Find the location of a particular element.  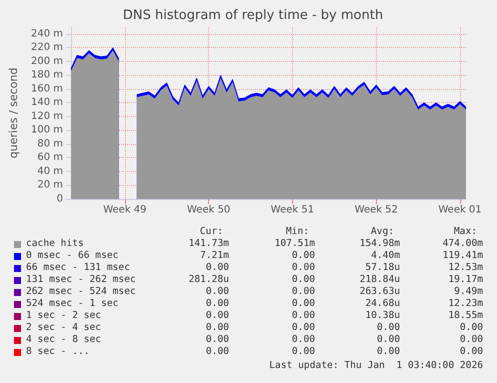

y-tick-label: 0 is located at coordinates (59, 199).